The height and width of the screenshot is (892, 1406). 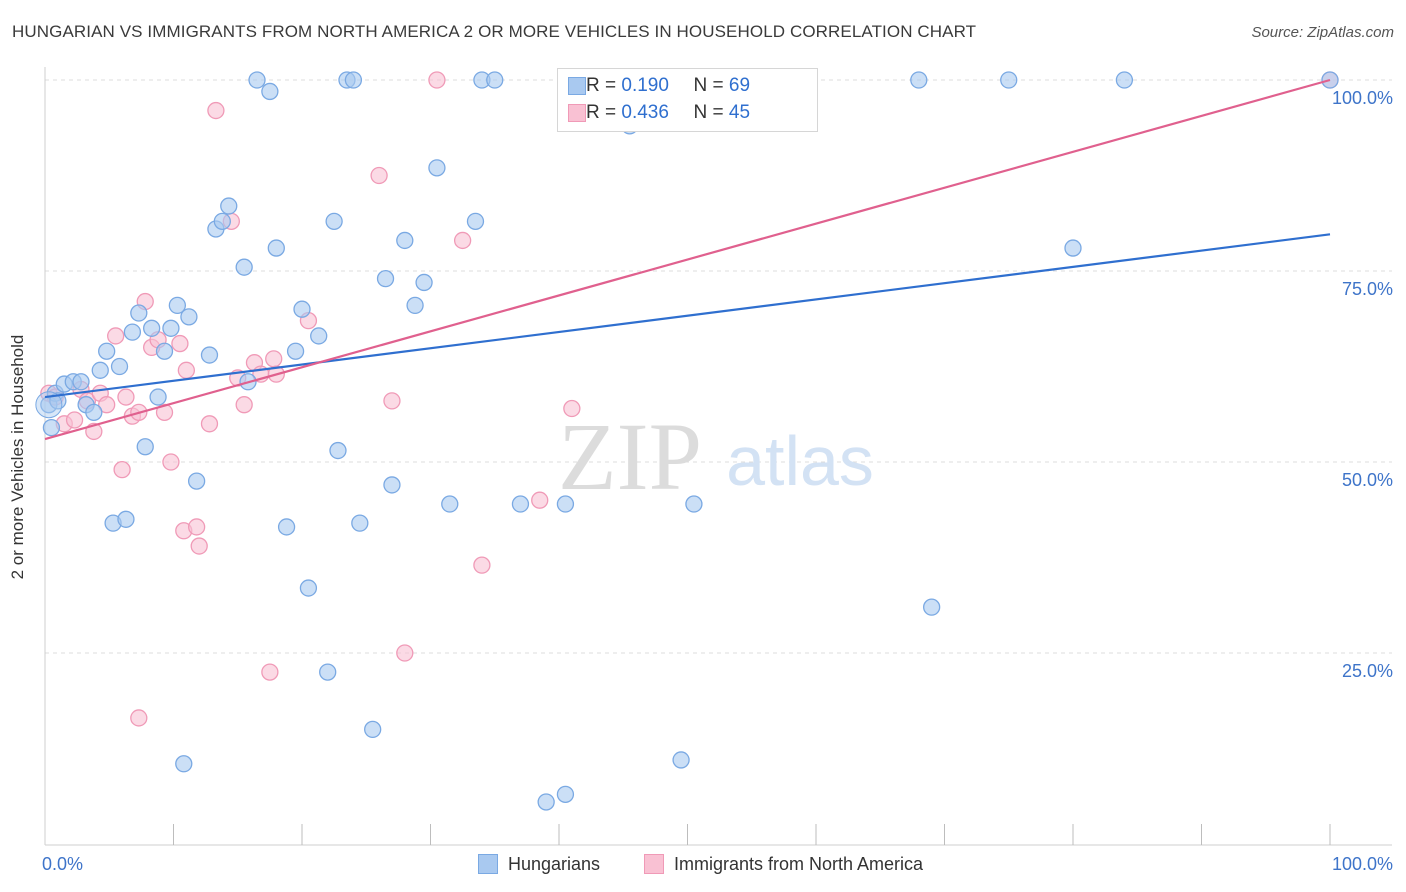 I want to click on legend-swatch-hungarians, so click(x=488, y=864).